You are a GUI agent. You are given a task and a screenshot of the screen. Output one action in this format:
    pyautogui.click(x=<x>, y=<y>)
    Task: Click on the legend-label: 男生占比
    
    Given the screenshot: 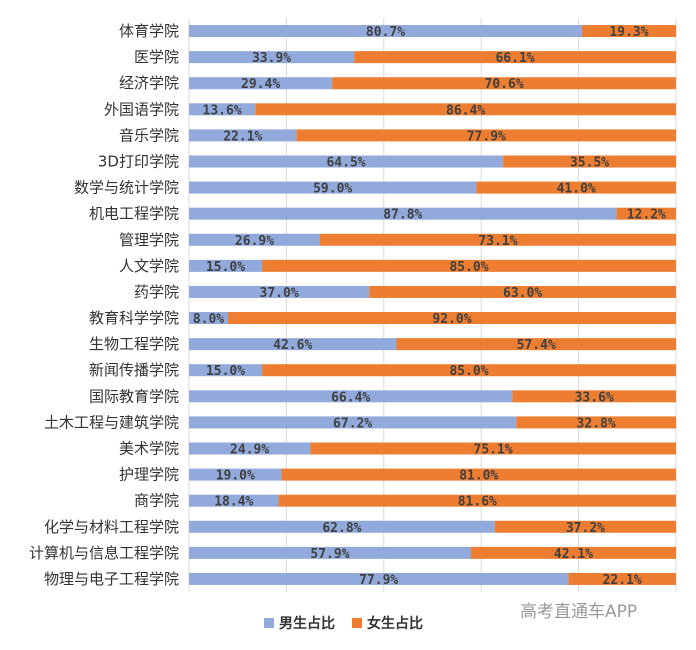 What is the action you would take?
    pyautogui.click(x=307, y=623)
    